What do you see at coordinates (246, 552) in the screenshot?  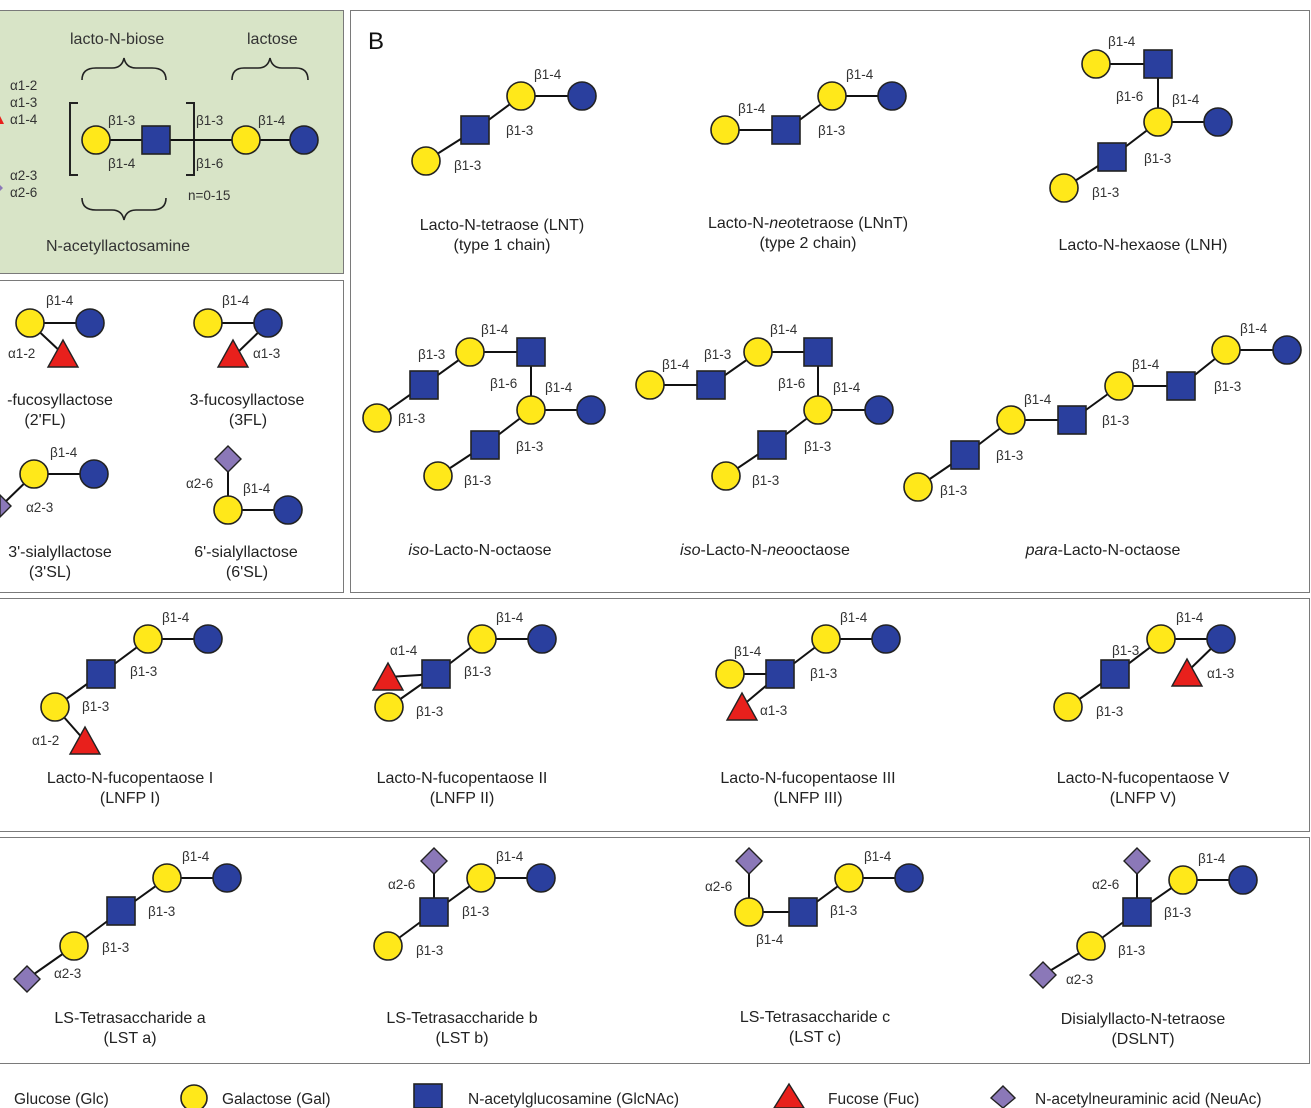 I see `structure-name: 6'-sialyllactose` at bounding box center [246, 552].